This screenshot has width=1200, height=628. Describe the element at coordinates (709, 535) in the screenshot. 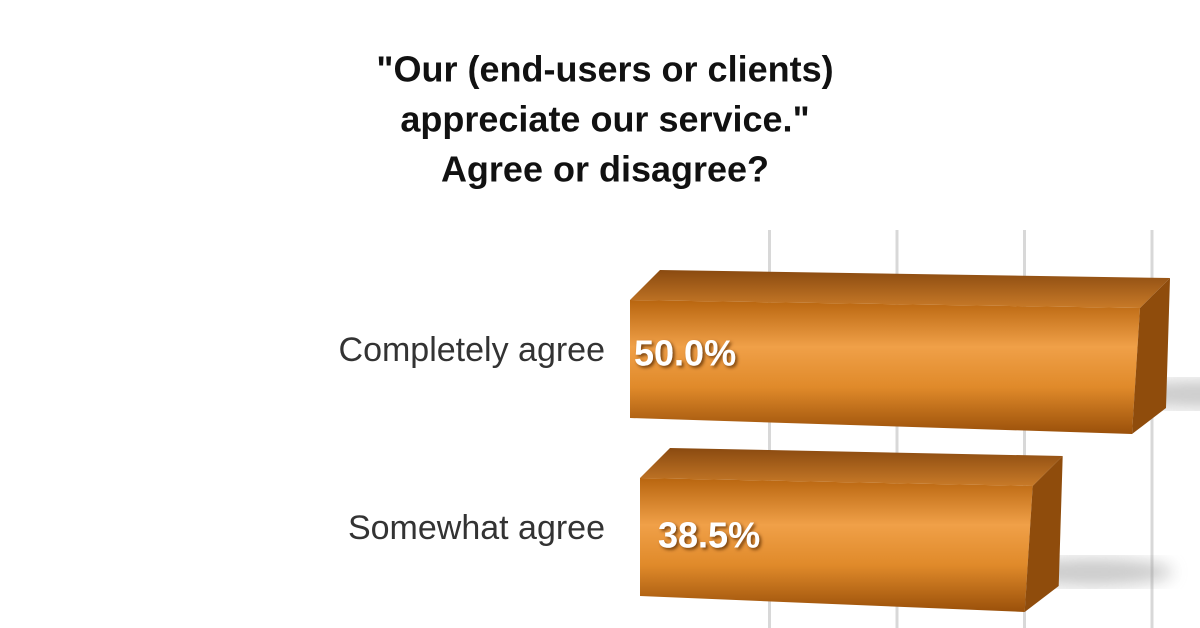

I see `value-label: 38.5%` at that location.